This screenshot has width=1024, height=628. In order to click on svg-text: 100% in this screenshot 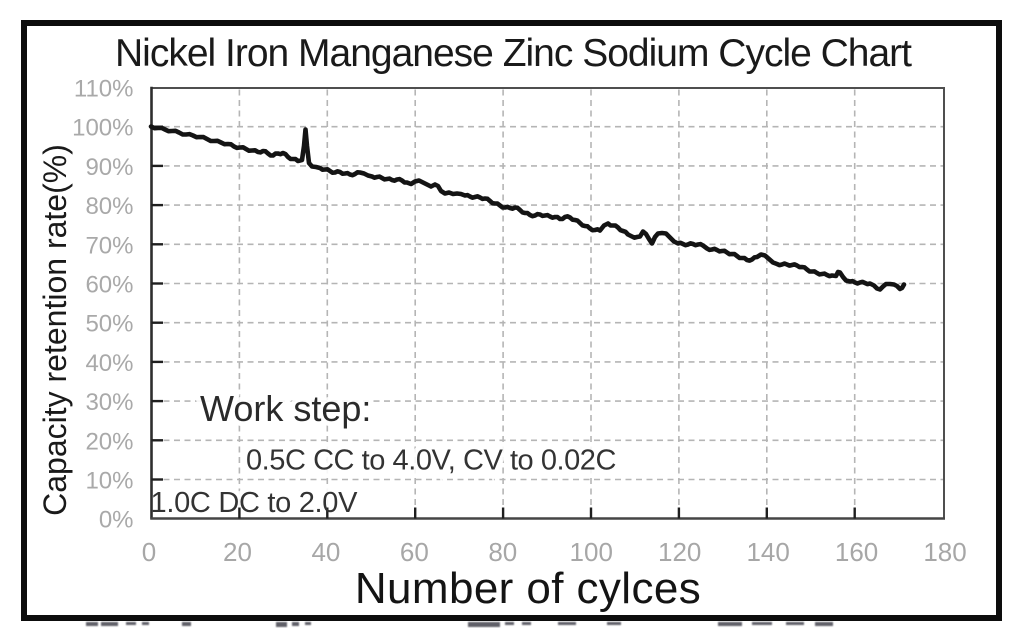, I will do `click(102, 128)`.